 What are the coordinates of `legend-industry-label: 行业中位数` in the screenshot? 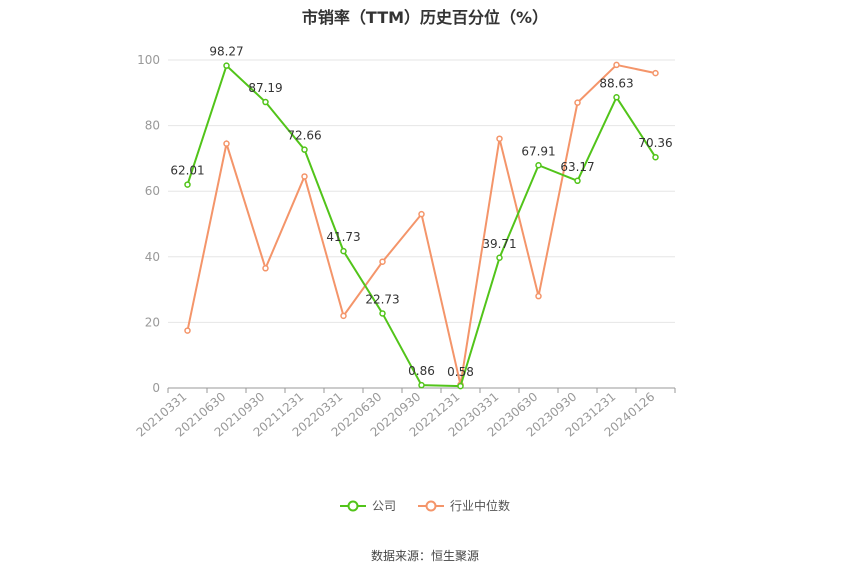 It's located at (480, 506).